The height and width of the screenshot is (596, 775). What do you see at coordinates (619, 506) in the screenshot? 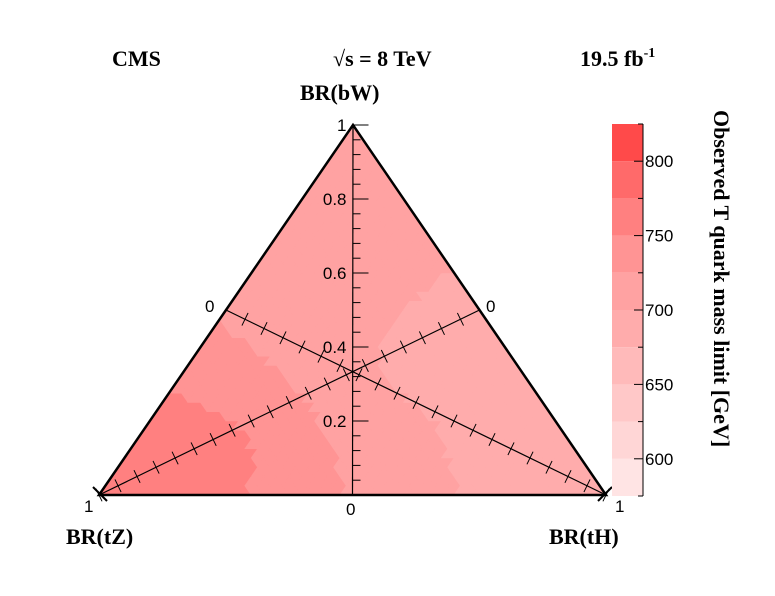
I see `edge-label-bottom-right-one: 1` at bounding box center [619, 506].